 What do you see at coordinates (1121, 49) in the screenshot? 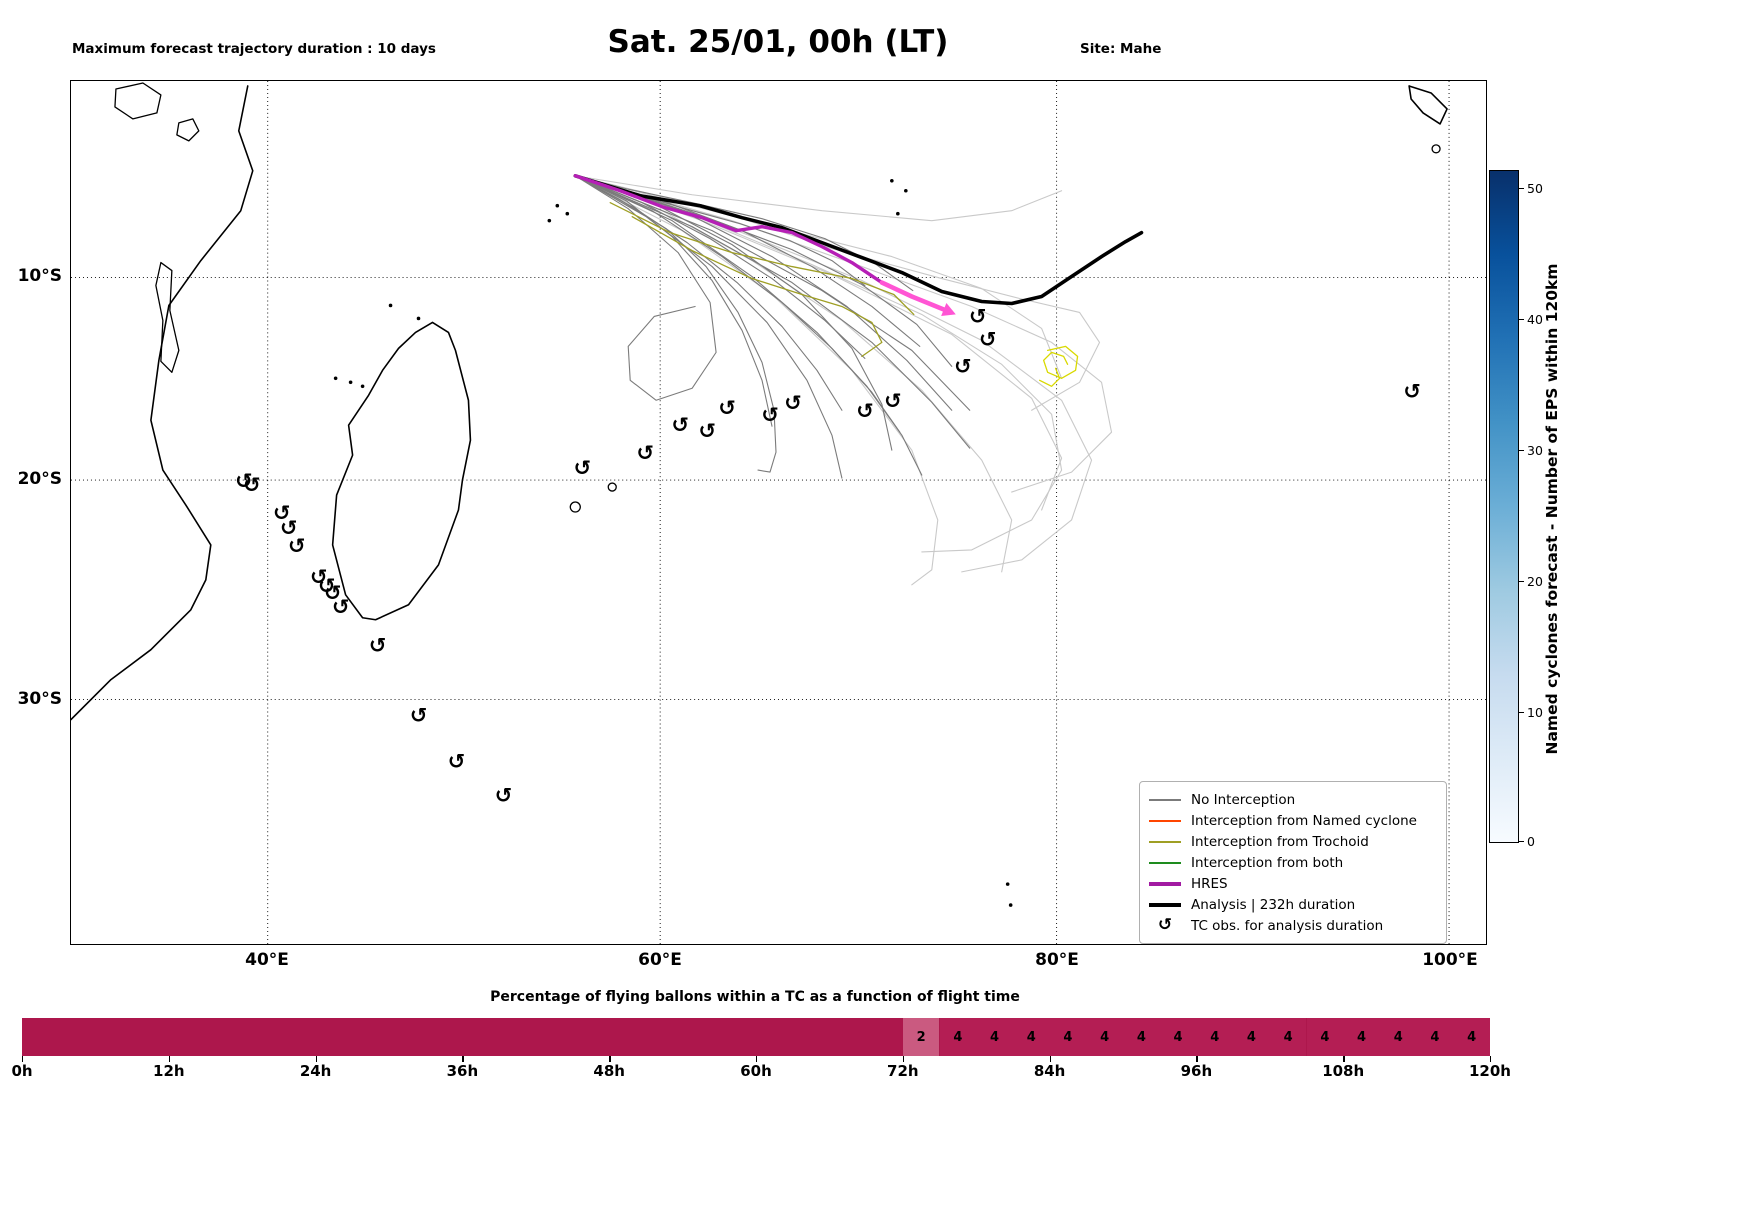
I see `site-line: Site: Mahe` at bounding box center [1121, 49].